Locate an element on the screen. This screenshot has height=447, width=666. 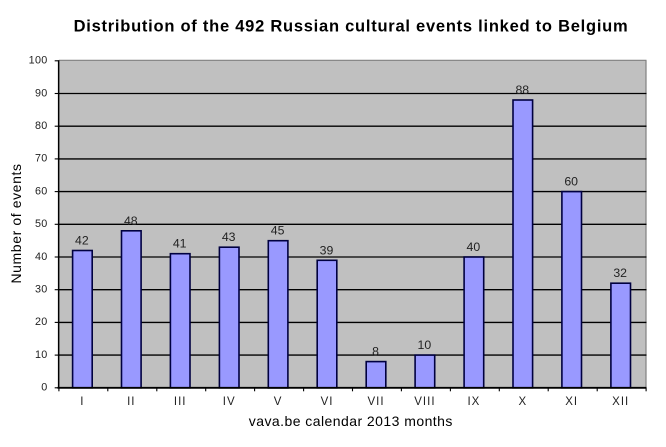
svg-text: II is located at coordinates (131, 402).